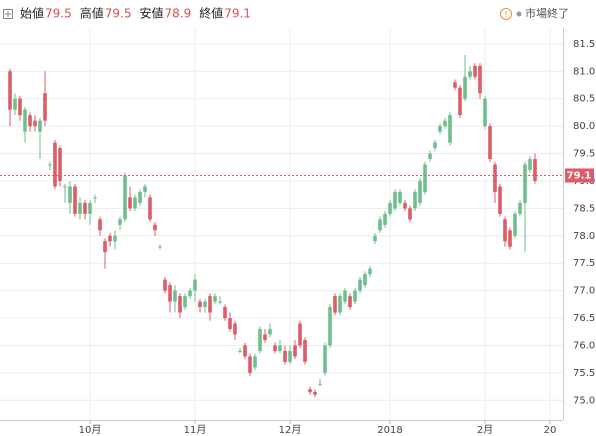 The image size is (596, 436). I want to click on x-tick-label: 10月, so click(90, 430).